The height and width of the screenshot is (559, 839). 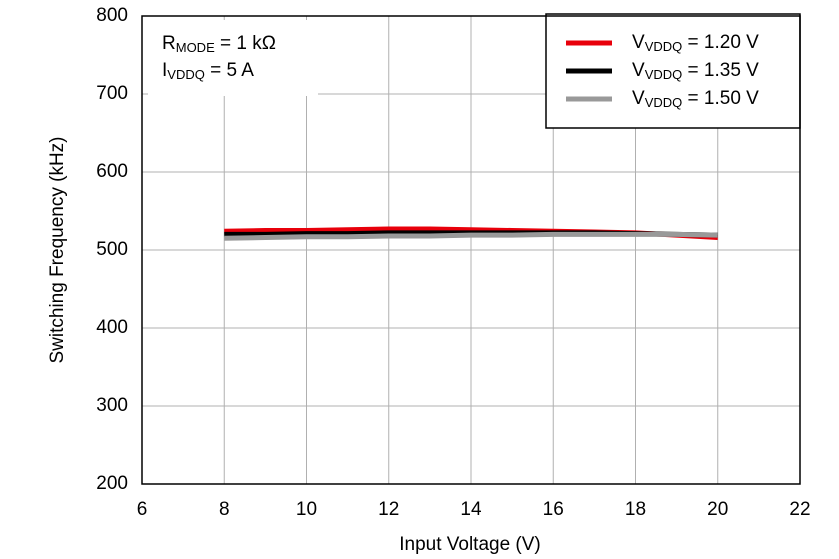 I want to click on x-tick-label: 14, so click(x=471, y=509).